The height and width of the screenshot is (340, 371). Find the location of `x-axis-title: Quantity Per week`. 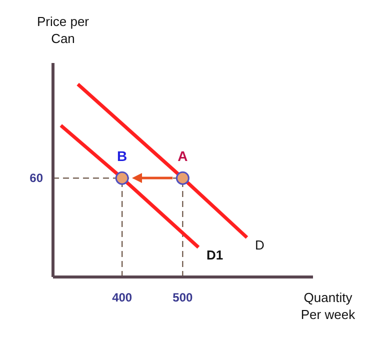

x-axis-title: Quantity Per week is located at coordinates (328, 306).